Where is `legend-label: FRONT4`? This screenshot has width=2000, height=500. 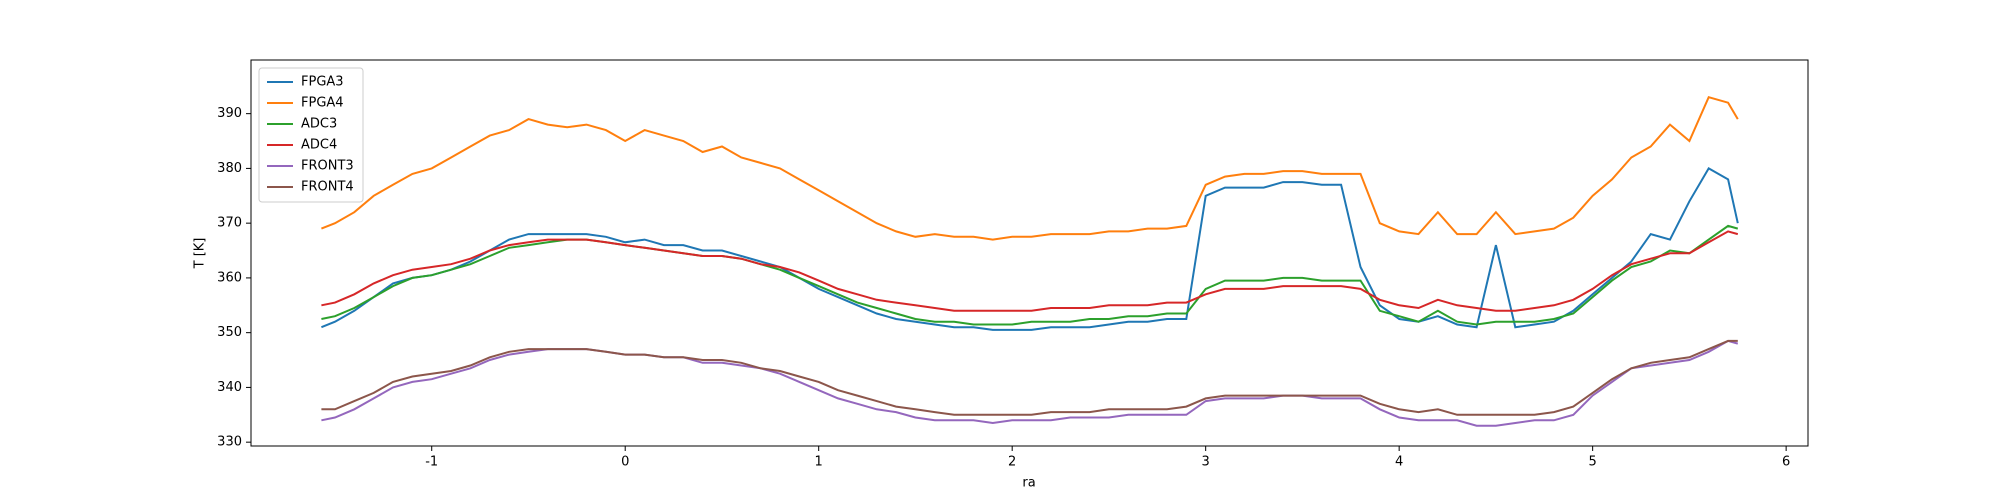 legend-label: FRONT4 is located at coordinates (327, 187).